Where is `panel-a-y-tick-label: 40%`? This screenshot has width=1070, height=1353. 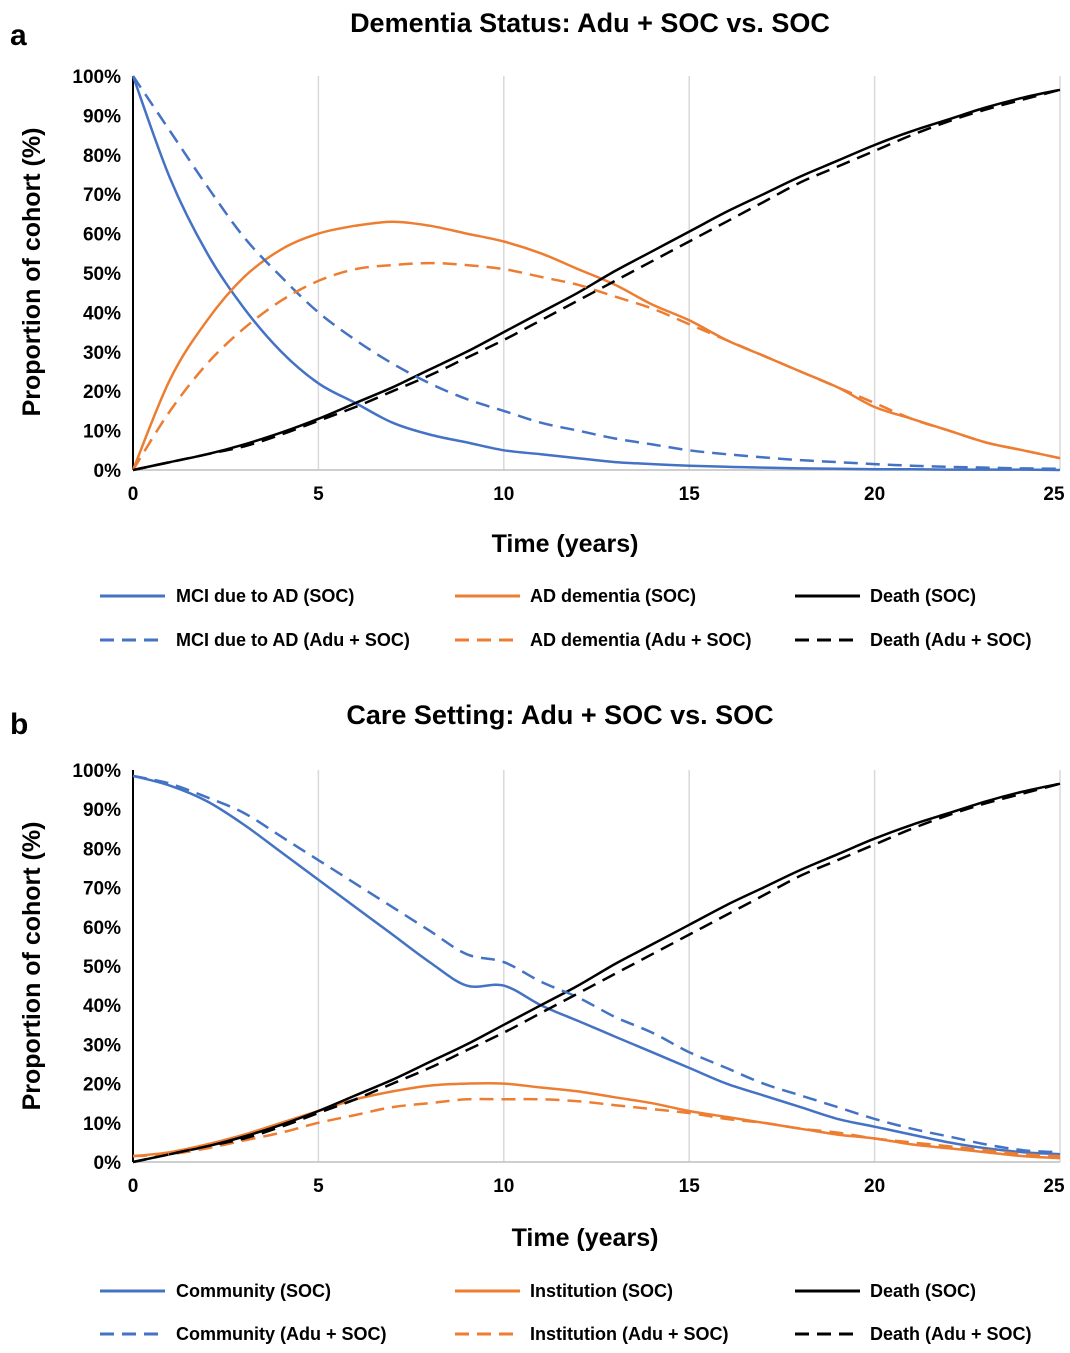 panel-a-y-tick-label: 40% is located at coordinates (102, 313).